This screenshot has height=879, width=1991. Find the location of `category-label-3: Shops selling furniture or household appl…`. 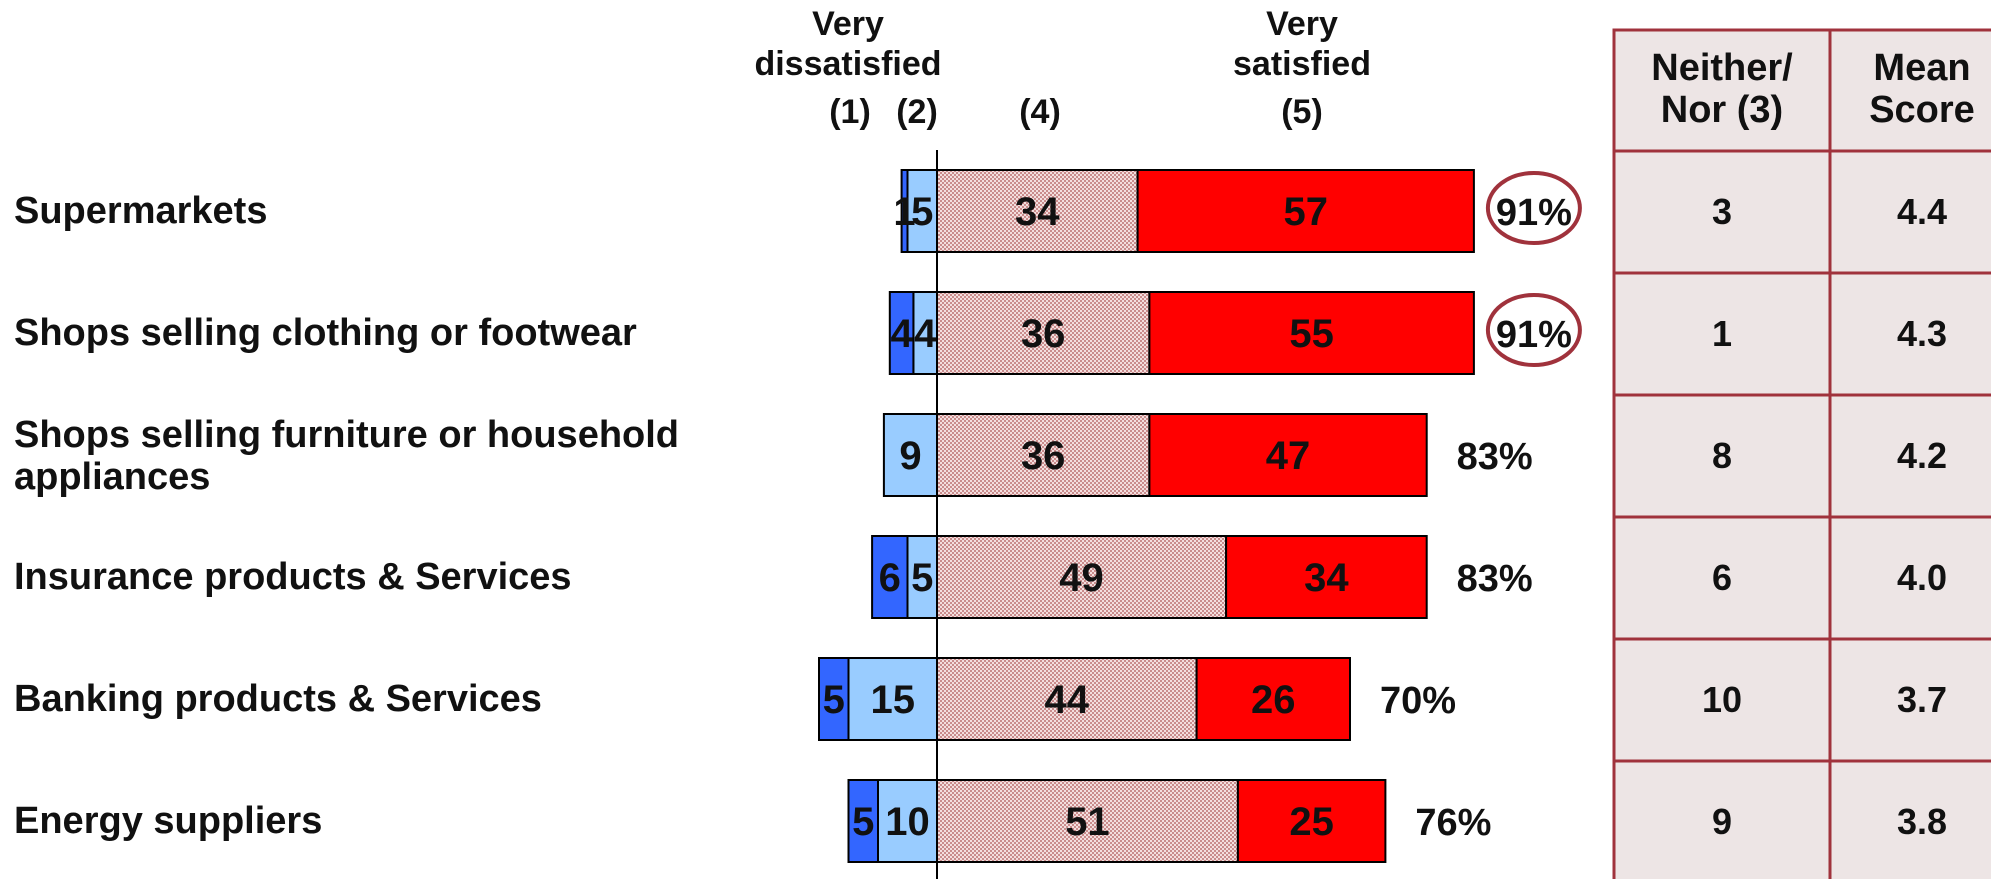

category-label-3: Shops selling furniture or household appl… is located at coordinates (346, 456).